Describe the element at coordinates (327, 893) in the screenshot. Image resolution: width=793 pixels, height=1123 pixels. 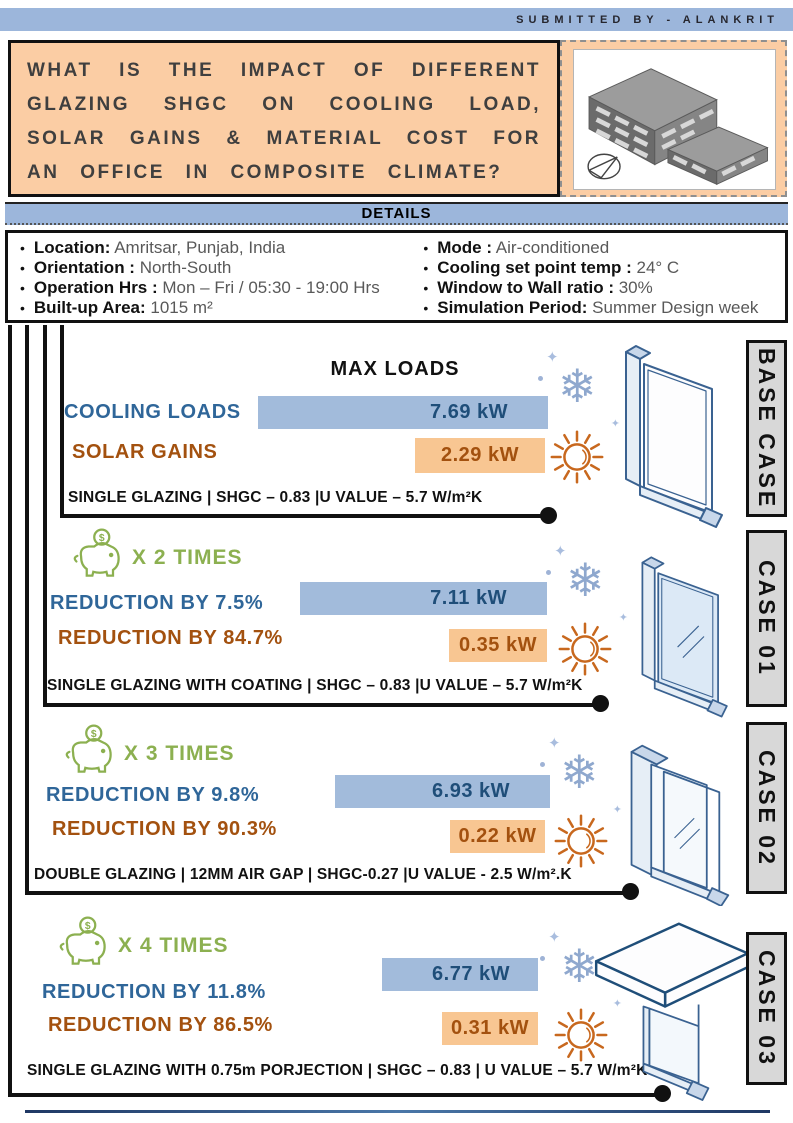
I see `case02-connector-horizontal` at that location.